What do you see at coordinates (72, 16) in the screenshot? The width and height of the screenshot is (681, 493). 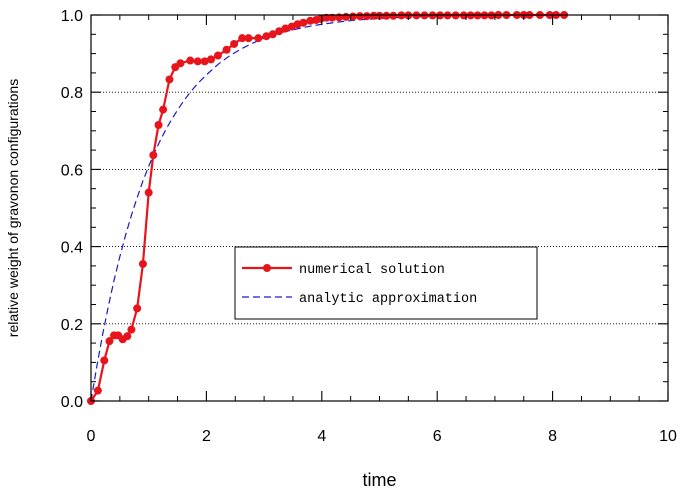 I see `y-tick-label: 1.0` at bounding box center [72, 16].